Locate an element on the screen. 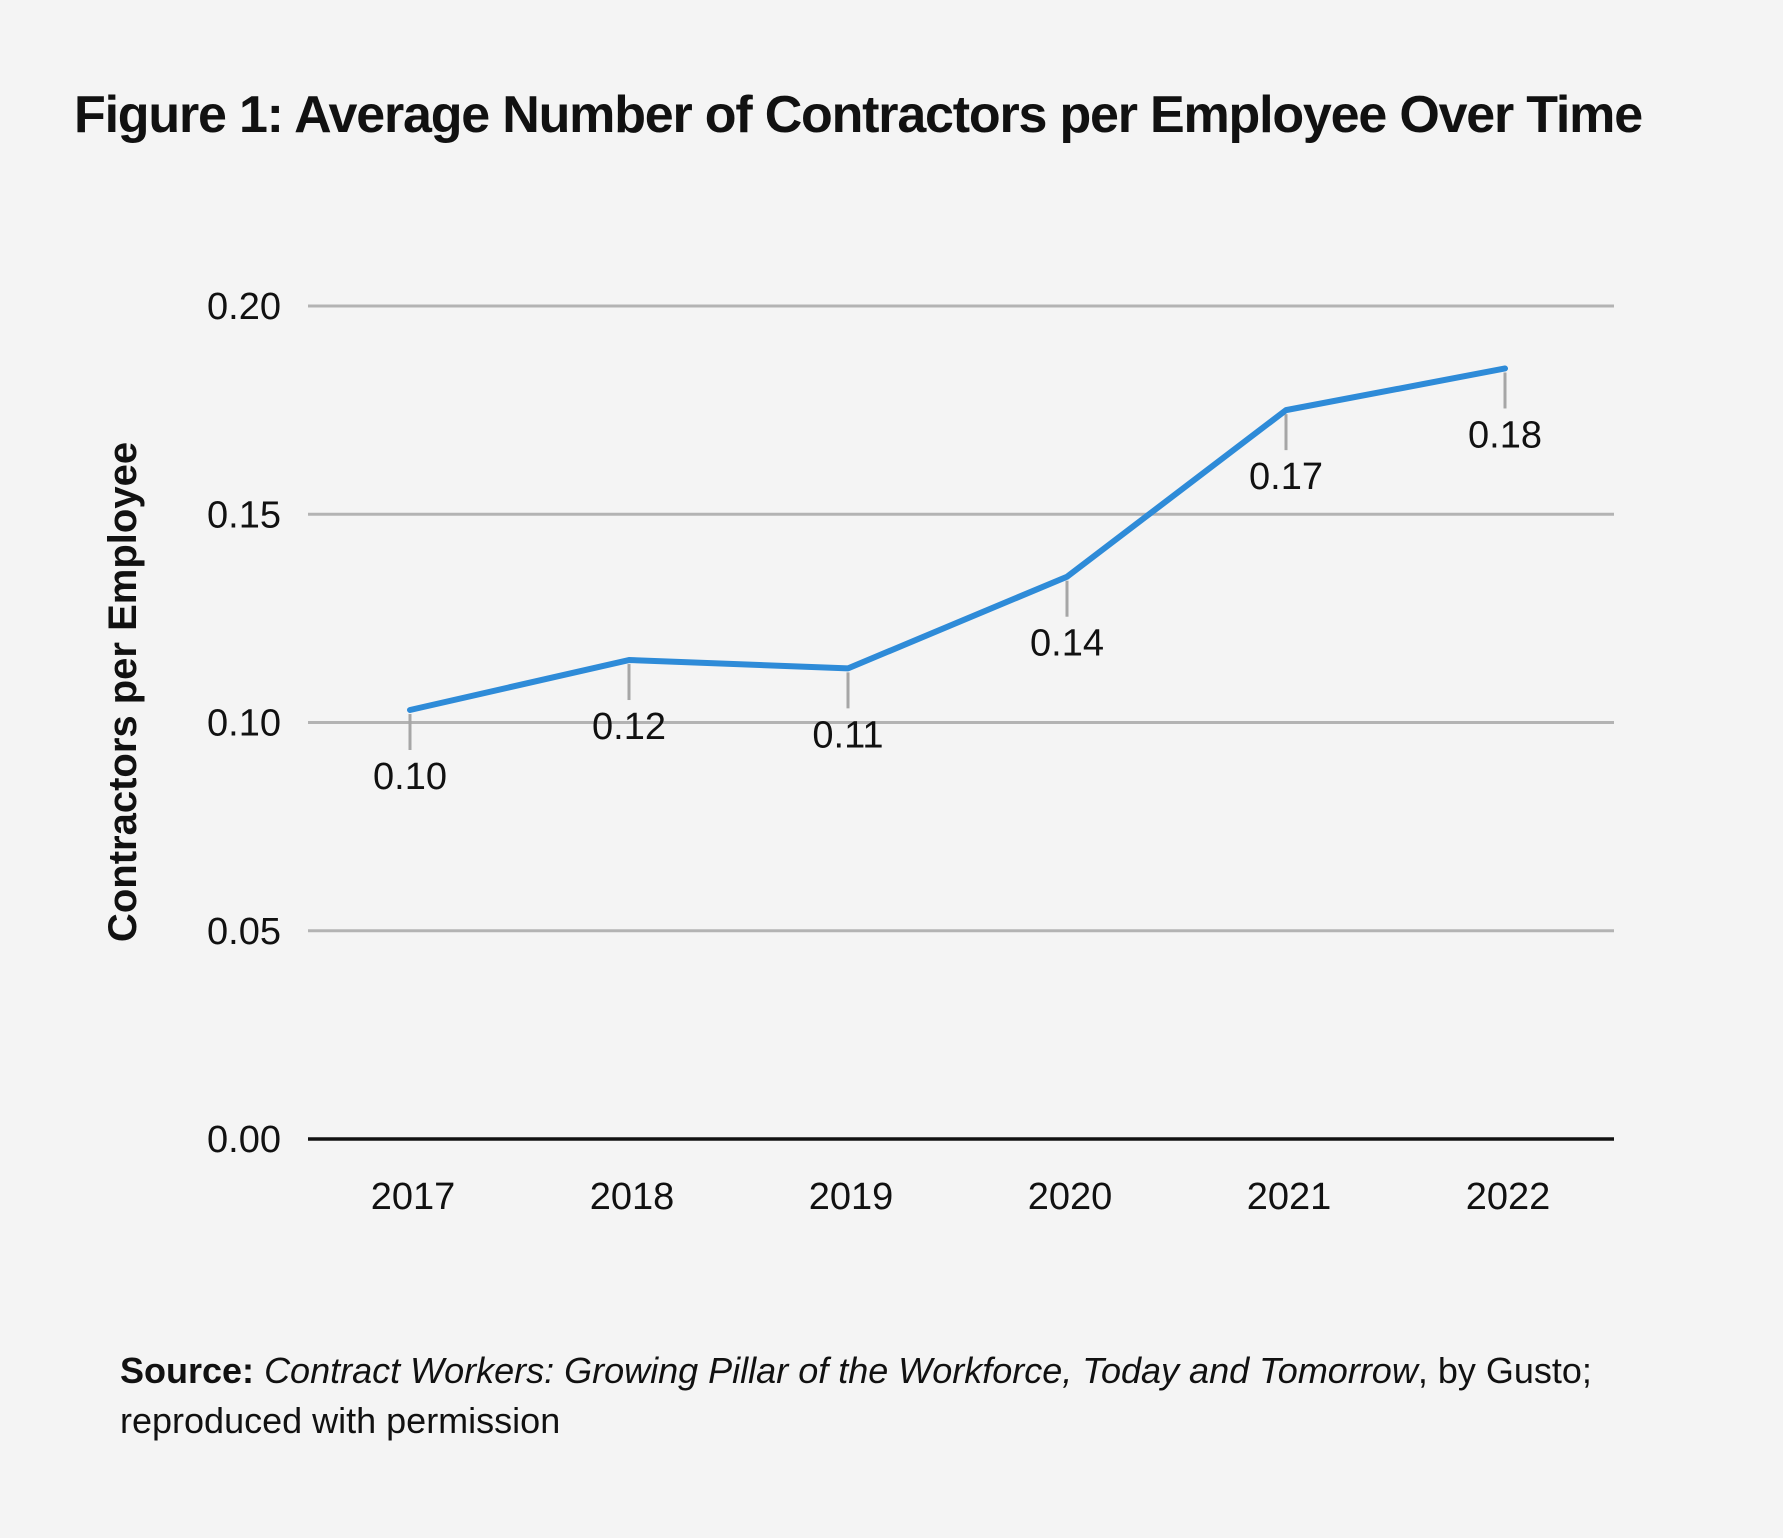  x-tick-label: 2019 is located at coordinates (851, 1197).